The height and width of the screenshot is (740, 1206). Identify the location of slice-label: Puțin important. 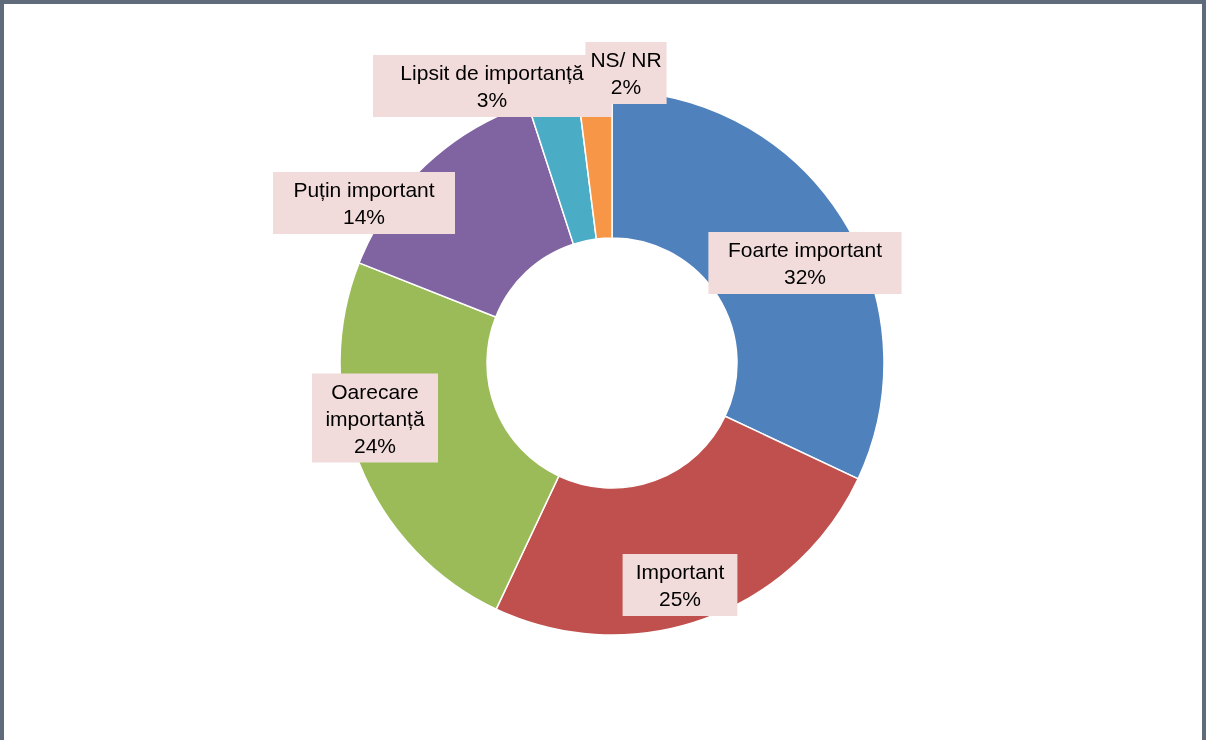
(364, 189).